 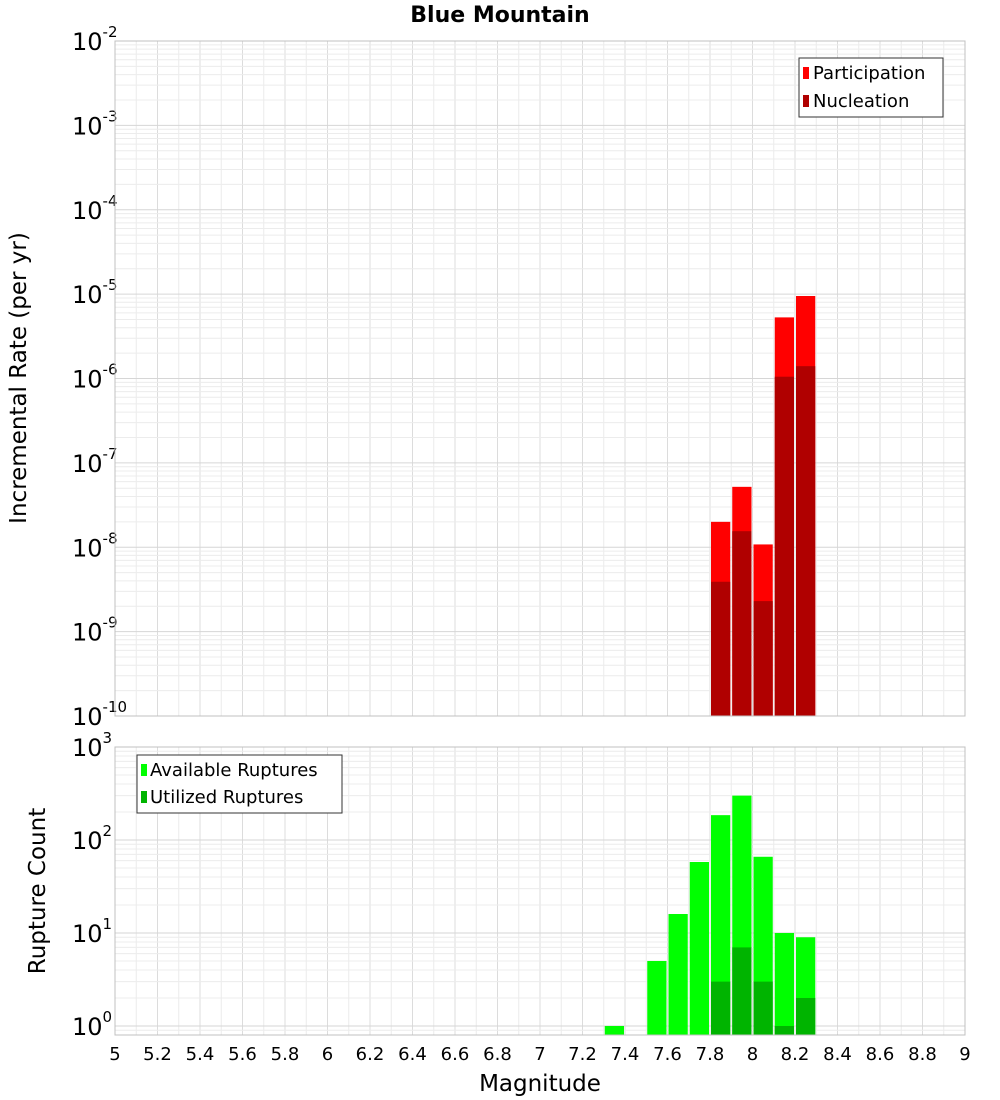 What do you see at coordinates (108, 1017) in the screenshot?
I see `bottom-y-tick-exponent: 0` at bounding box center [108, 1017].